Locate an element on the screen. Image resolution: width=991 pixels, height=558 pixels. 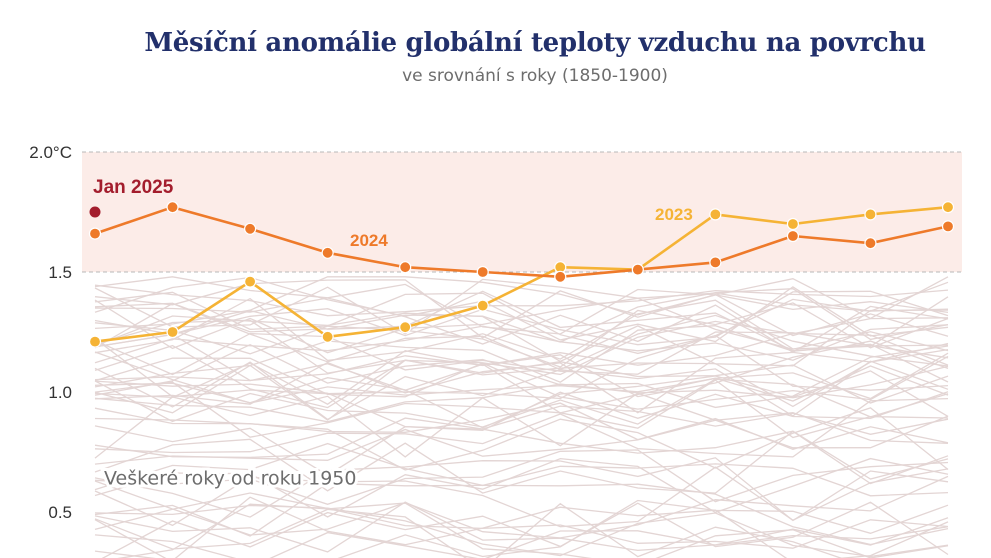
y-tick-label: 1.0 is located at coordinates (60, 392).